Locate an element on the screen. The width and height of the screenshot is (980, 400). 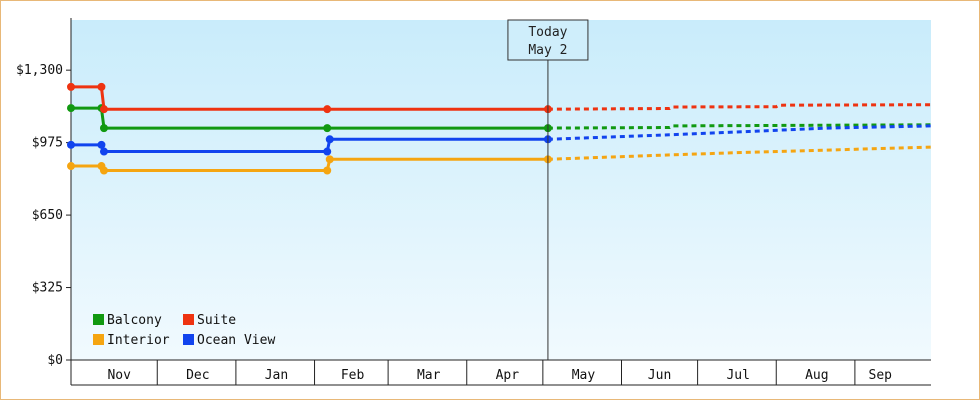
x-tick-label-aug: Aug is located at coordinates (816, 375).